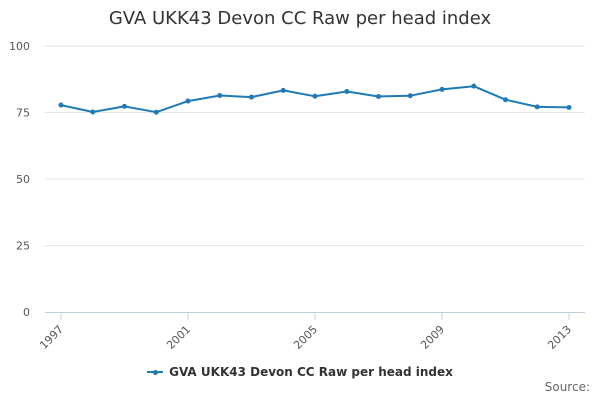  I want to click on x-axis: 1997 2001 2005 2009 2013, so click(311, 332).